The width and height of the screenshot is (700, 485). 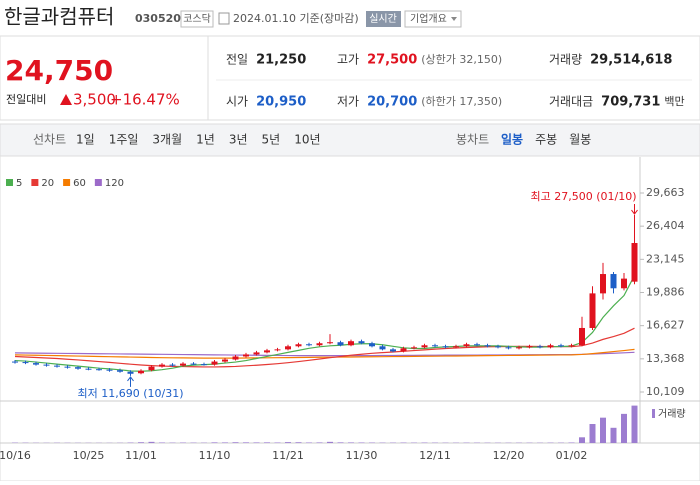 I want to click on company-name: 한글과컴퓨터, so click(x=59, y=17).